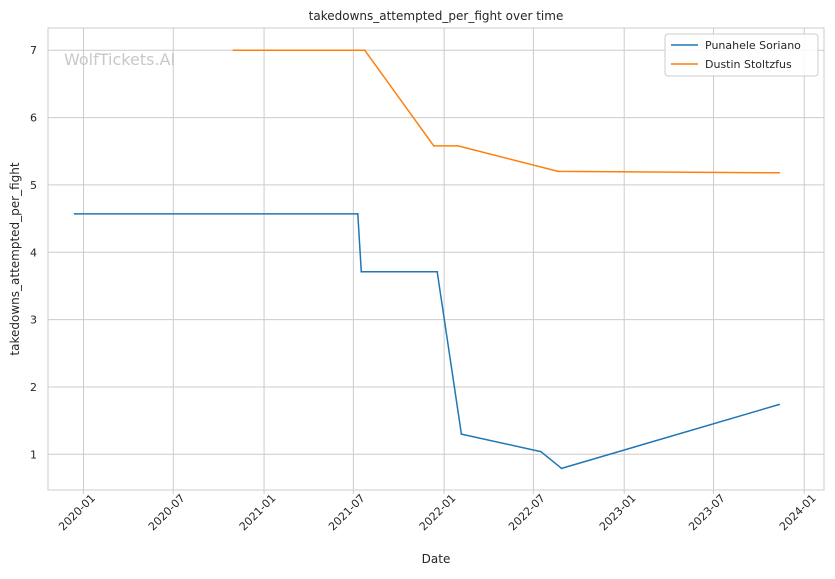  What do you see at coordinates (15, 258) in the screenshot?
I see `y-axis-label: takedowns_attempted_per_fight` at bounding box center [15, 258].